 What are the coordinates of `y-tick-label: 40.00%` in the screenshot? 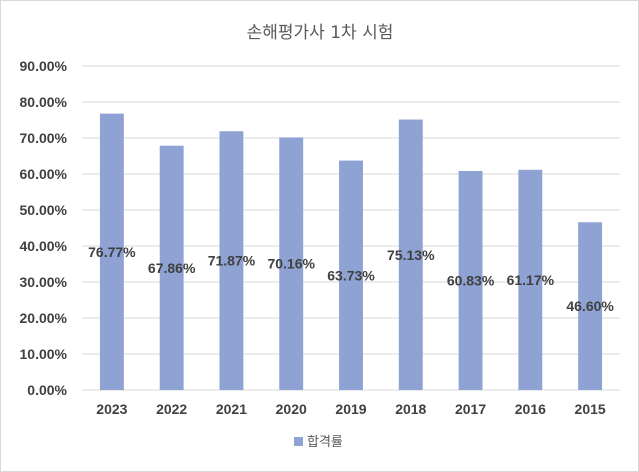 It's located at (44, 246).